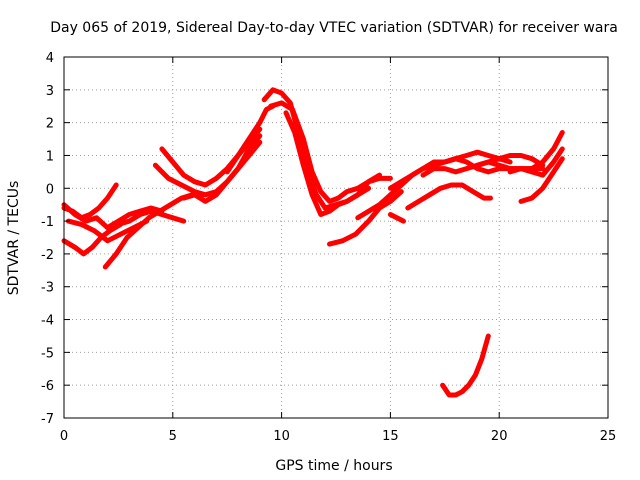  I want to click on y-tick-label: -7, so click(47, 419).